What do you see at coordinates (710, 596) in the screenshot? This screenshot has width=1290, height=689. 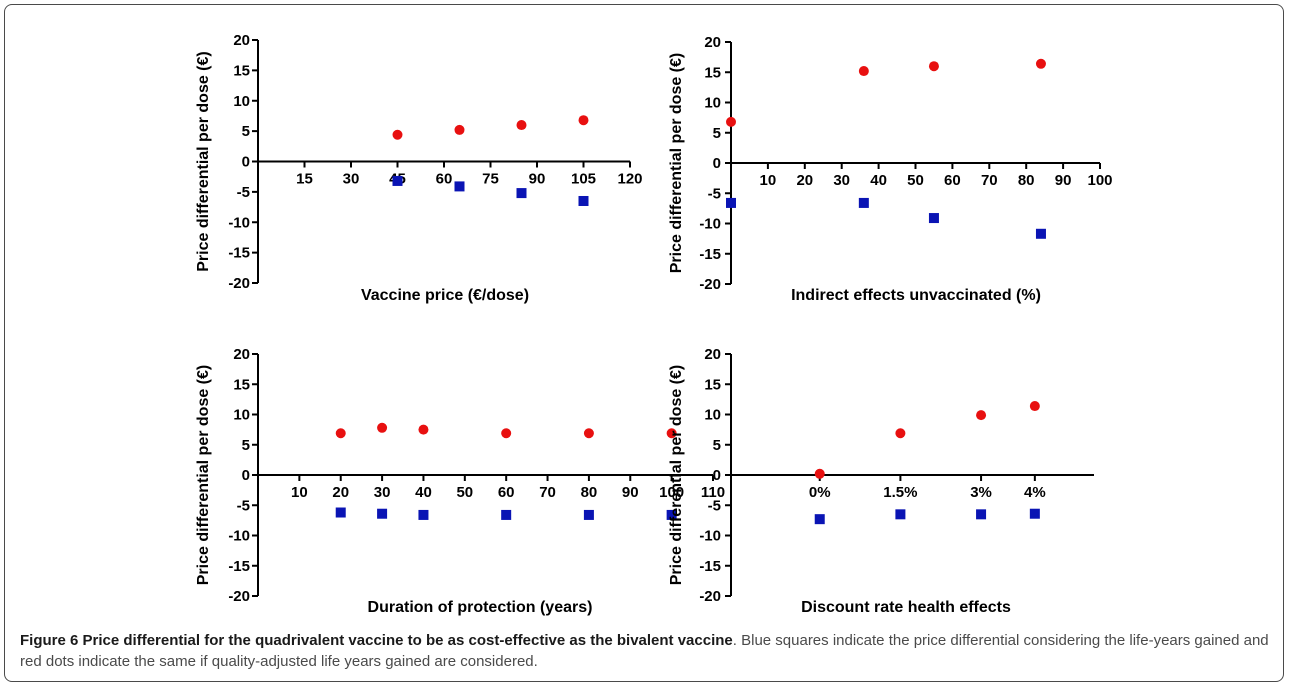 I see `panel-4-y-tick-label: -20` at bounding box center [710, 596].